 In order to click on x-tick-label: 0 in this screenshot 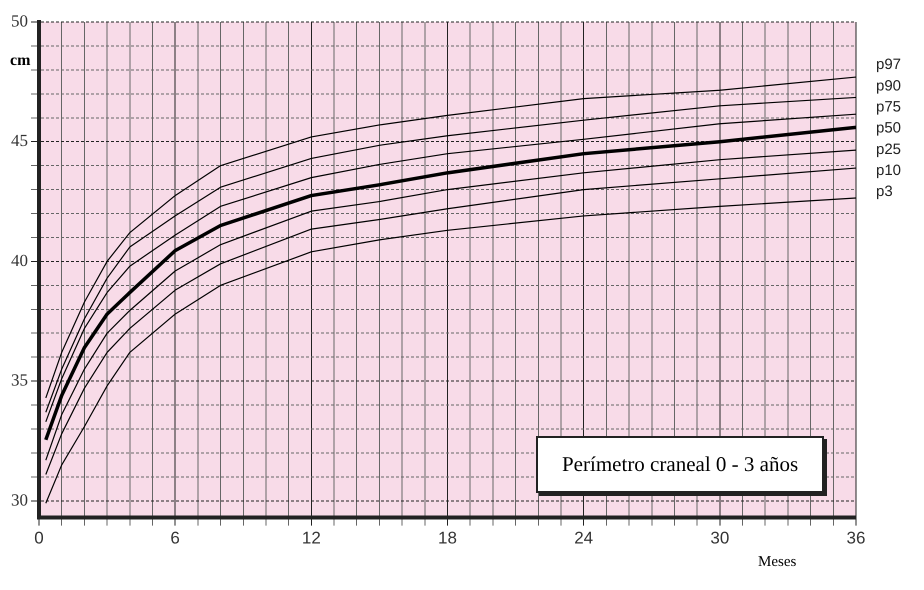, I will do `click(39, 538)`.